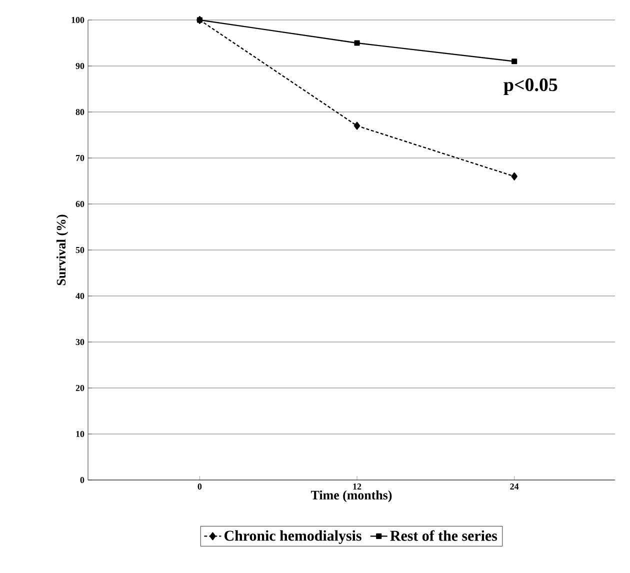 This screenshot has width=630, height=573. Describe the element at coordinates (80, 158) in the screenshot. I see `y-tick-label: 70` at that location.